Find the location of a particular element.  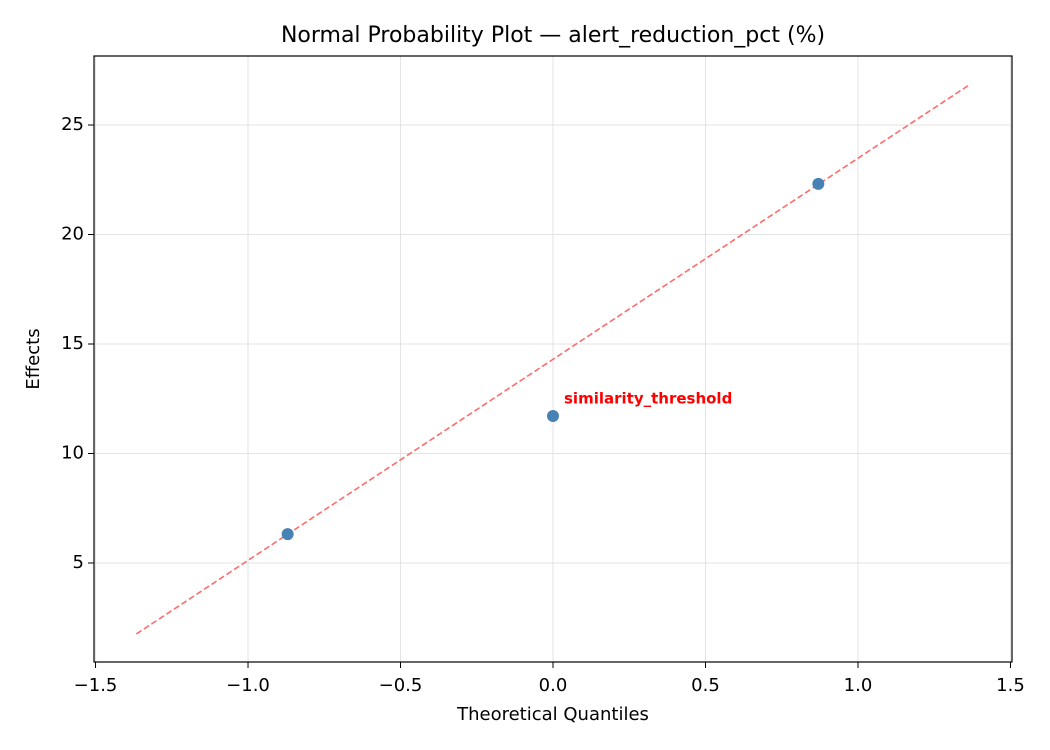

x-tick-label: −1.0 is located at coordinates (248, 685).